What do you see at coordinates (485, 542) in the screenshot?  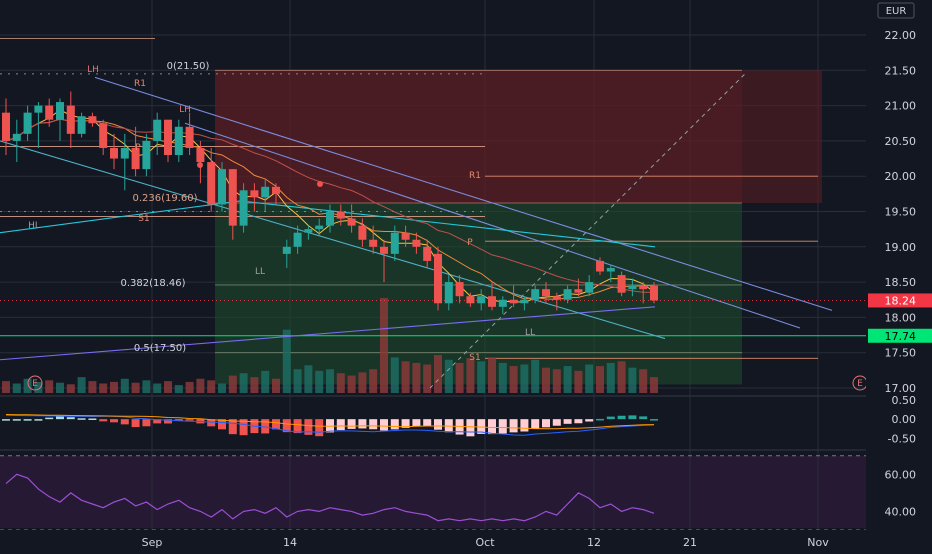 I see `time-tick-label: Oct` at bounding box center [485, 542].